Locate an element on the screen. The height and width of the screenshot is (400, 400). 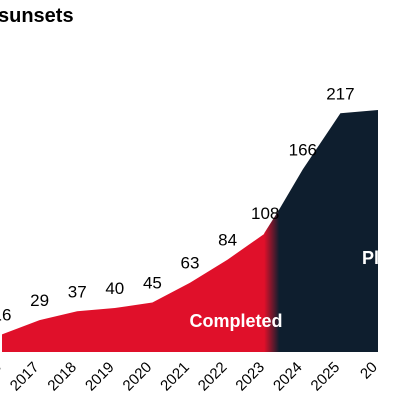
x-tick-2016: 6 is located at coordinates (2, 368).